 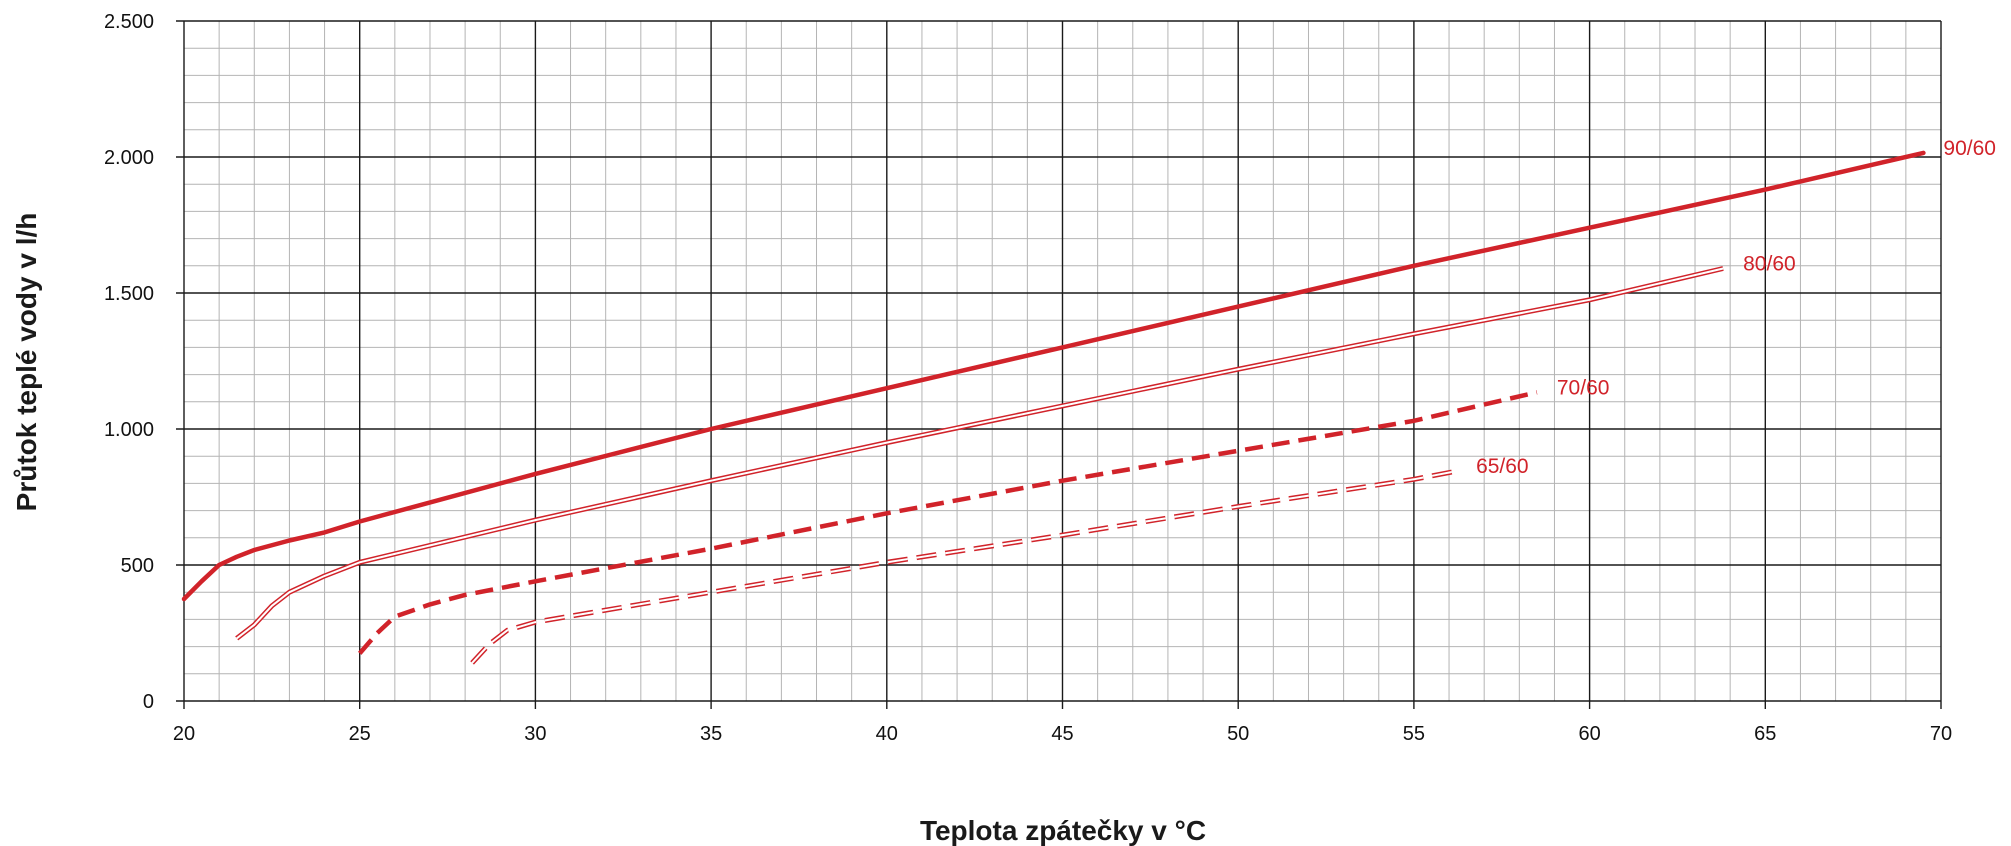 I want to click on series-labels: 90/60 80/60 70/60 65/60, so click(x=1736, y=307).